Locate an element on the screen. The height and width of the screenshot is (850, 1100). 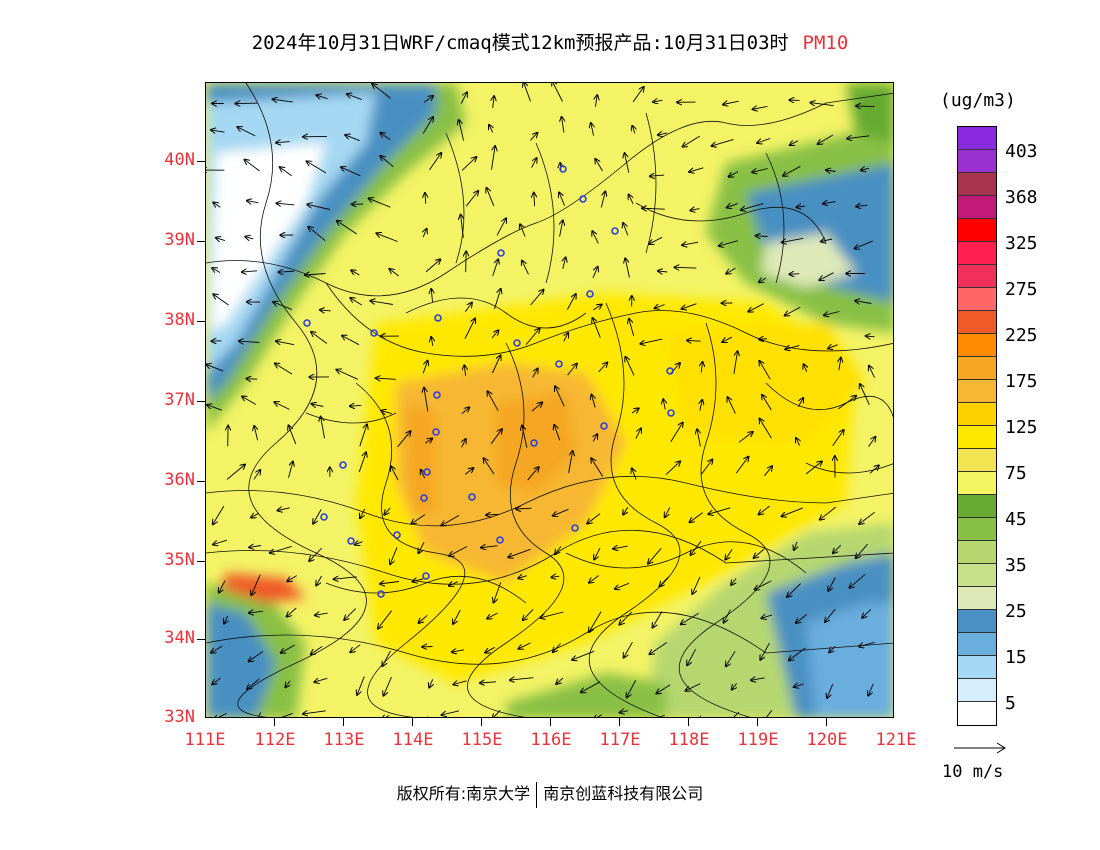
lon-label-113: 113E is located at coordinates (344, 740).